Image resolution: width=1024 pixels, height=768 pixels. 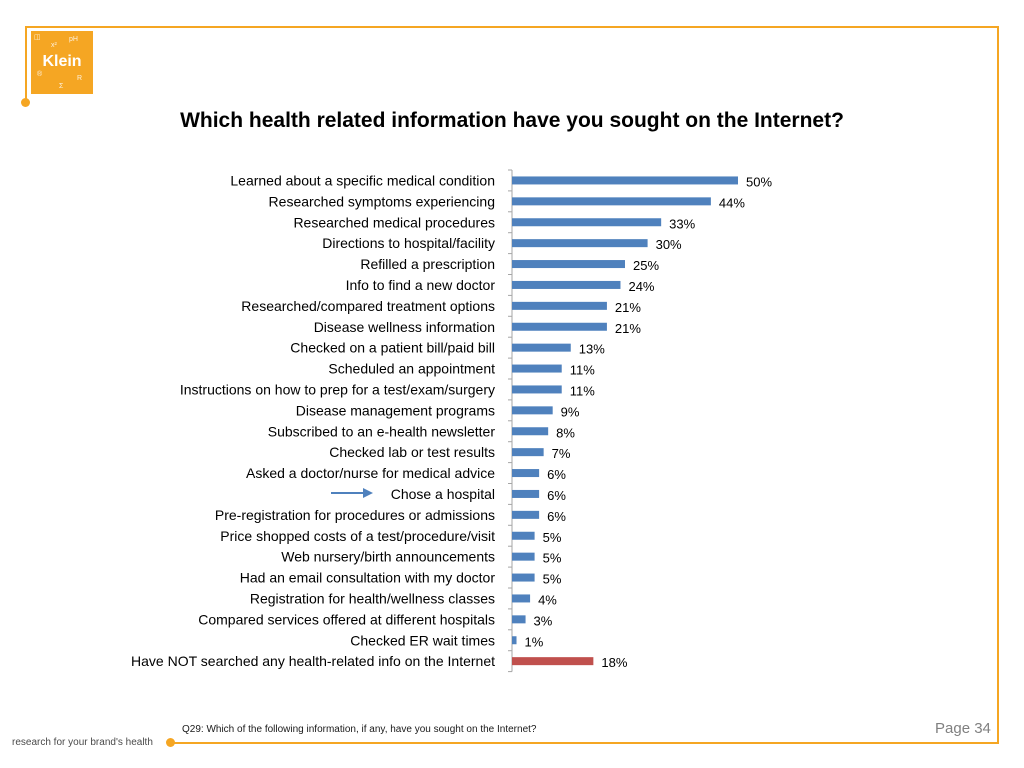 What do you see at coordinates (382, 431) in the screenshot?
I see `category-label: Subscribed to an e-health newsletter` at bounding box center [382, 431].